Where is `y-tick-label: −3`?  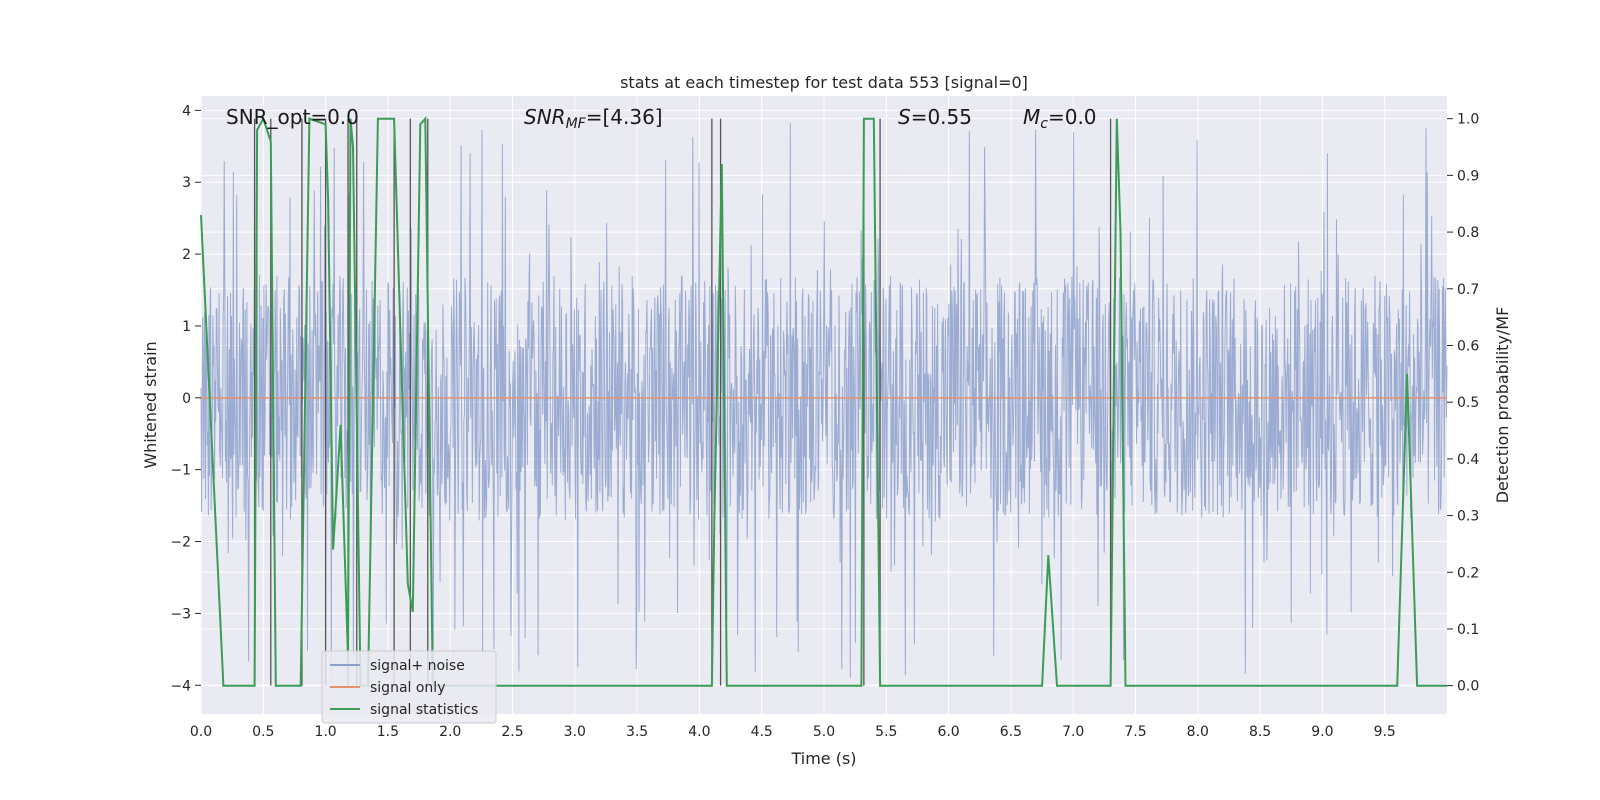 y-tick-label: −3 is located at coordinates (180, 614).